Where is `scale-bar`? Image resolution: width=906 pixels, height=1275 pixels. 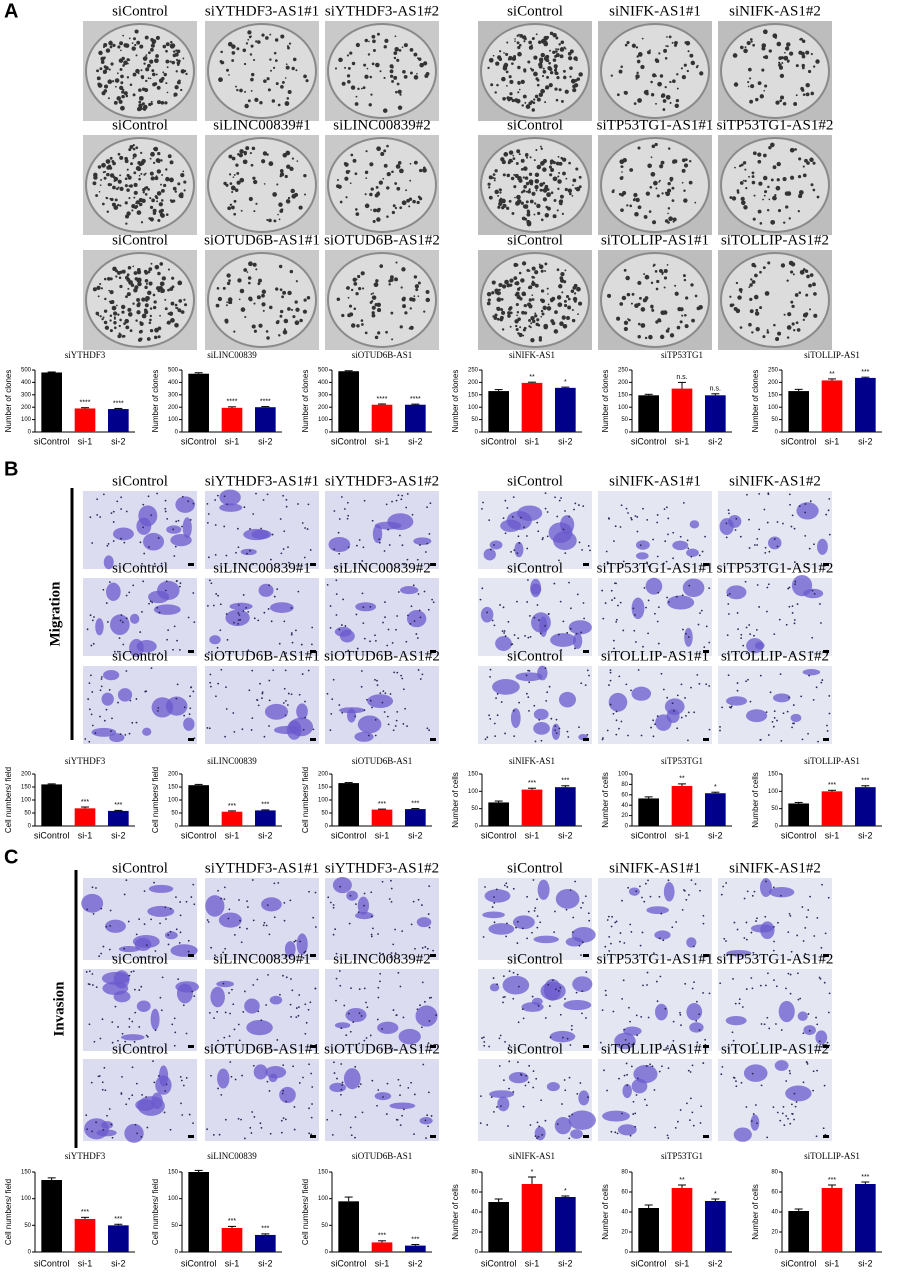 scale-bar is located at coordinates (826, 651).